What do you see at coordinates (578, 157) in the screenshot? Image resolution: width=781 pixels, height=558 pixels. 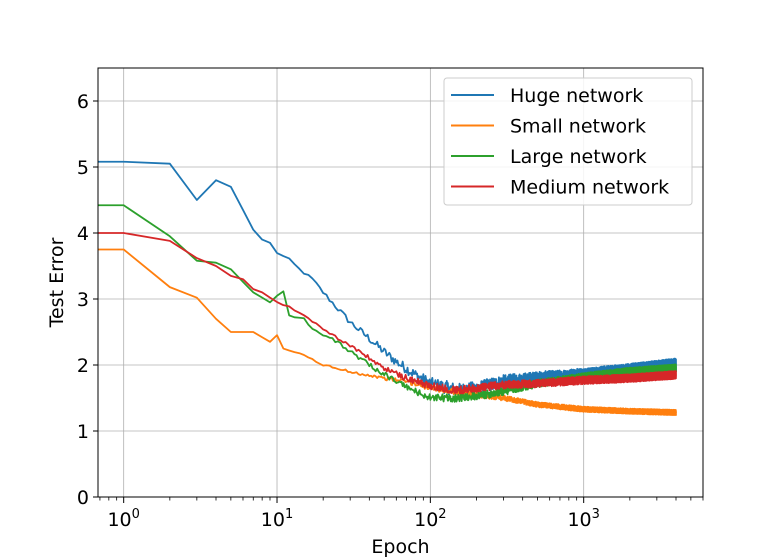 I see `legend-label: Large network` at bounding box center [578, 157].